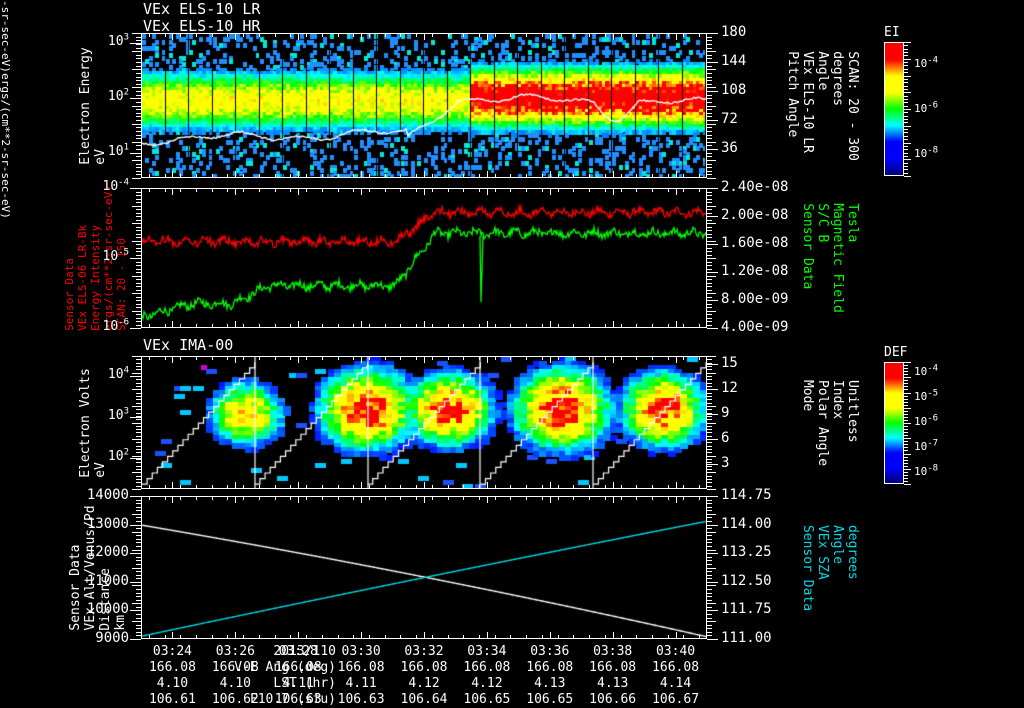  What do you see at coordinates (6, 36) in the screenshot?
I see `panel1-colorbar-unit-label: ergs/(cm**2-sr-sec-eV)` at bounding box center [6, 36].